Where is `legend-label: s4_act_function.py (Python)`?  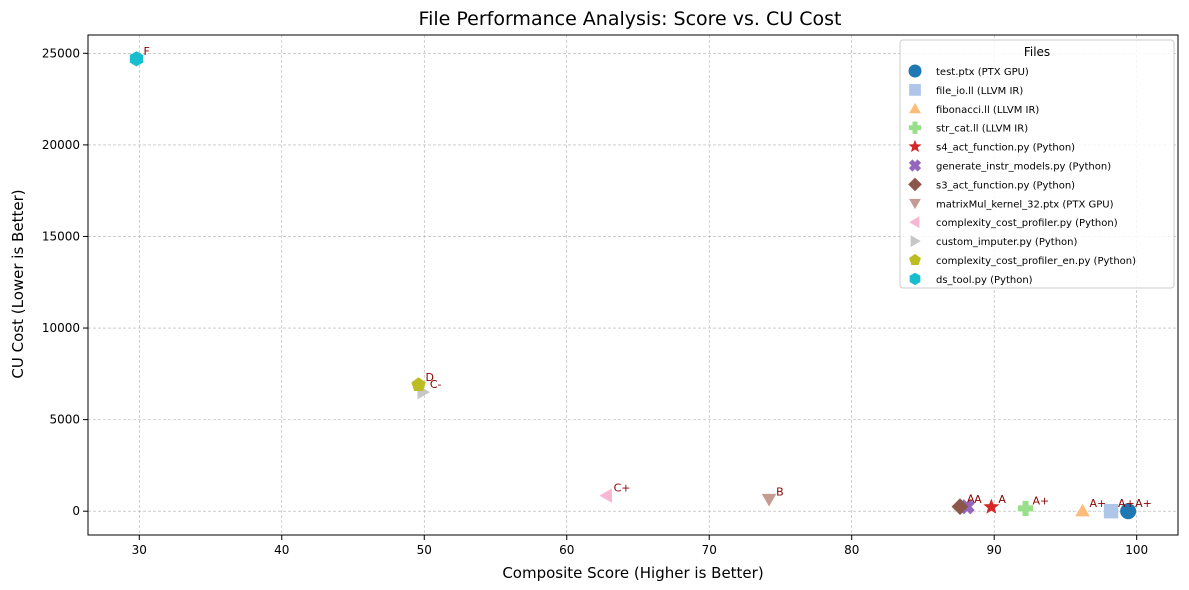 legend-label: s4_act_function.py (Python) is located at coordinates (1005, 148).